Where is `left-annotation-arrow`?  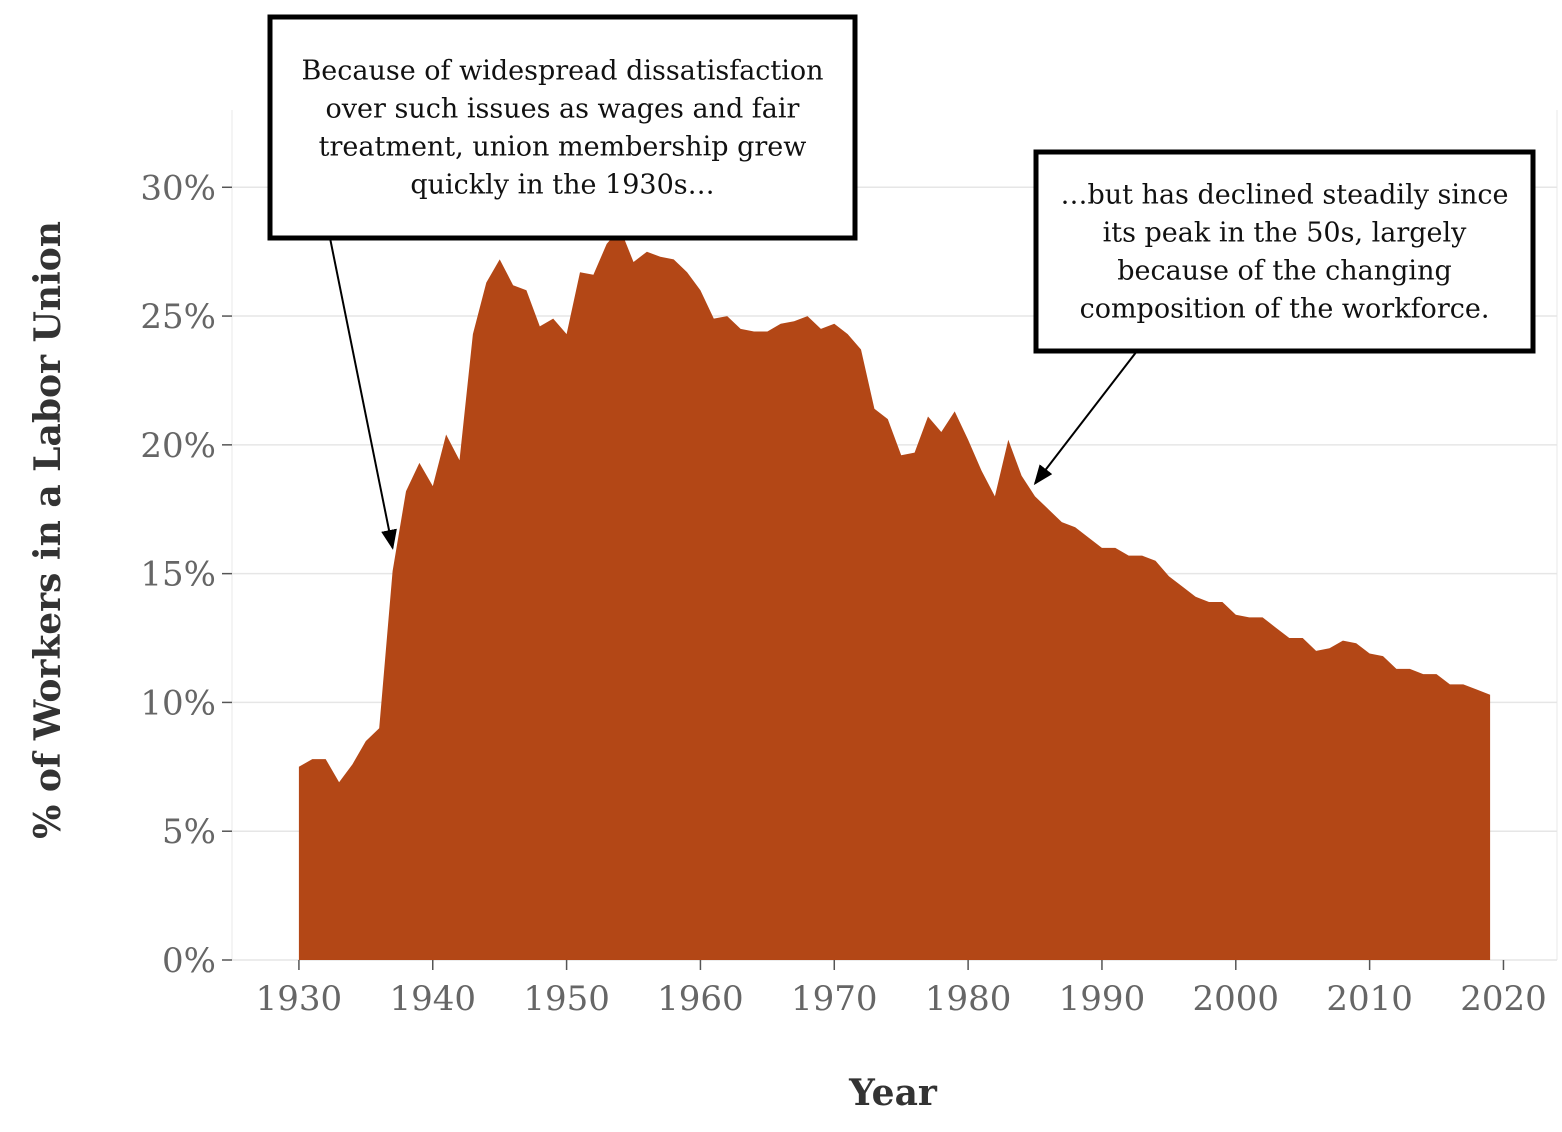 left-annotation-arrow is located at coordinates (363, 393).